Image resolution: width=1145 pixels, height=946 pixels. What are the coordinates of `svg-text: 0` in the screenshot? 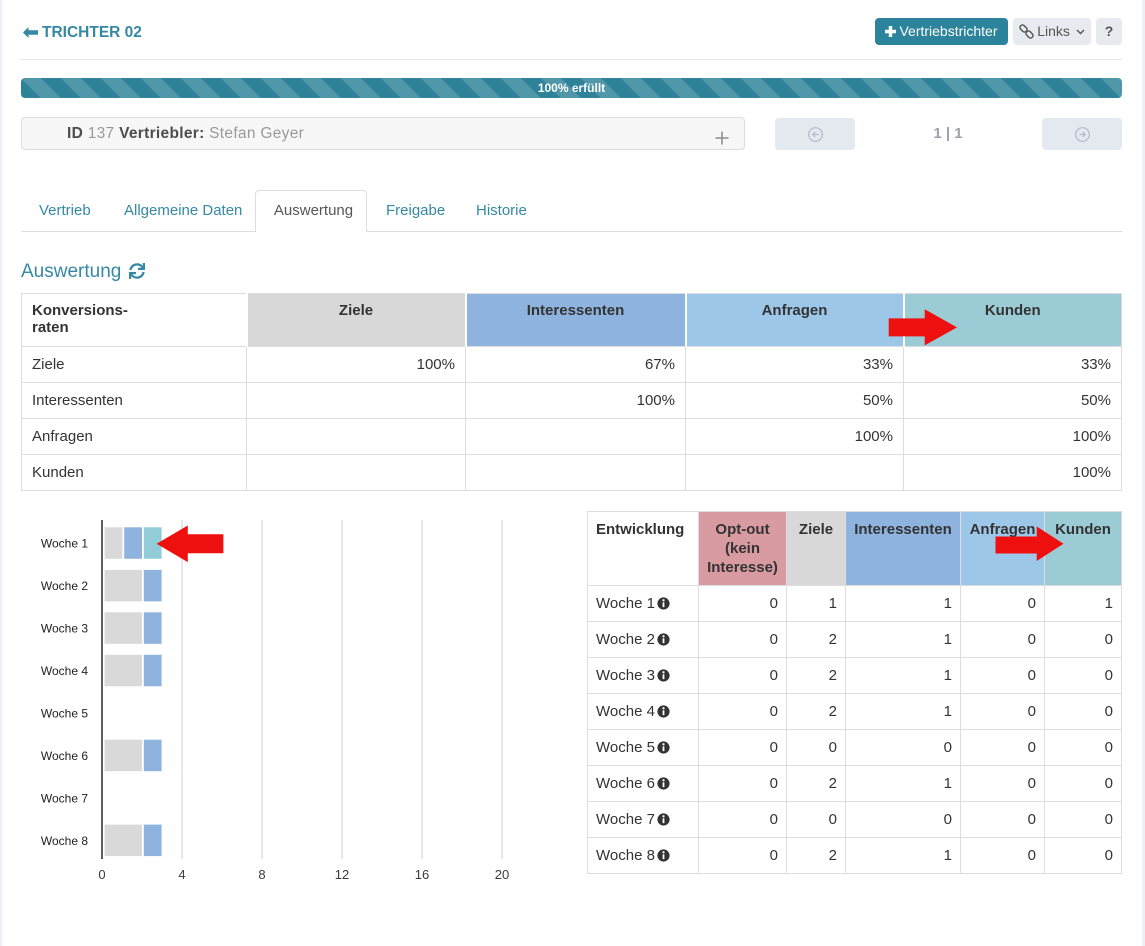 It's located at (101, 874).